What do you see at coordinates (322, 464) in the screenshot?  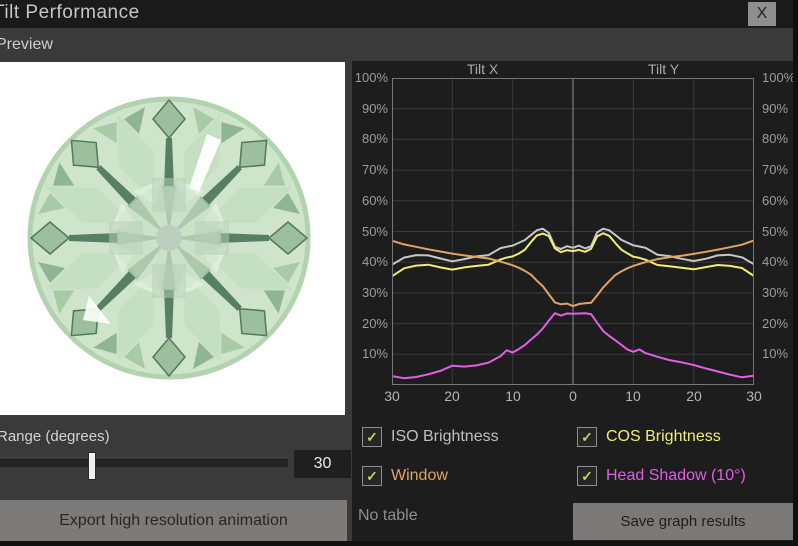 I see `range-value-field: 30` at bounding box center [322, 464].